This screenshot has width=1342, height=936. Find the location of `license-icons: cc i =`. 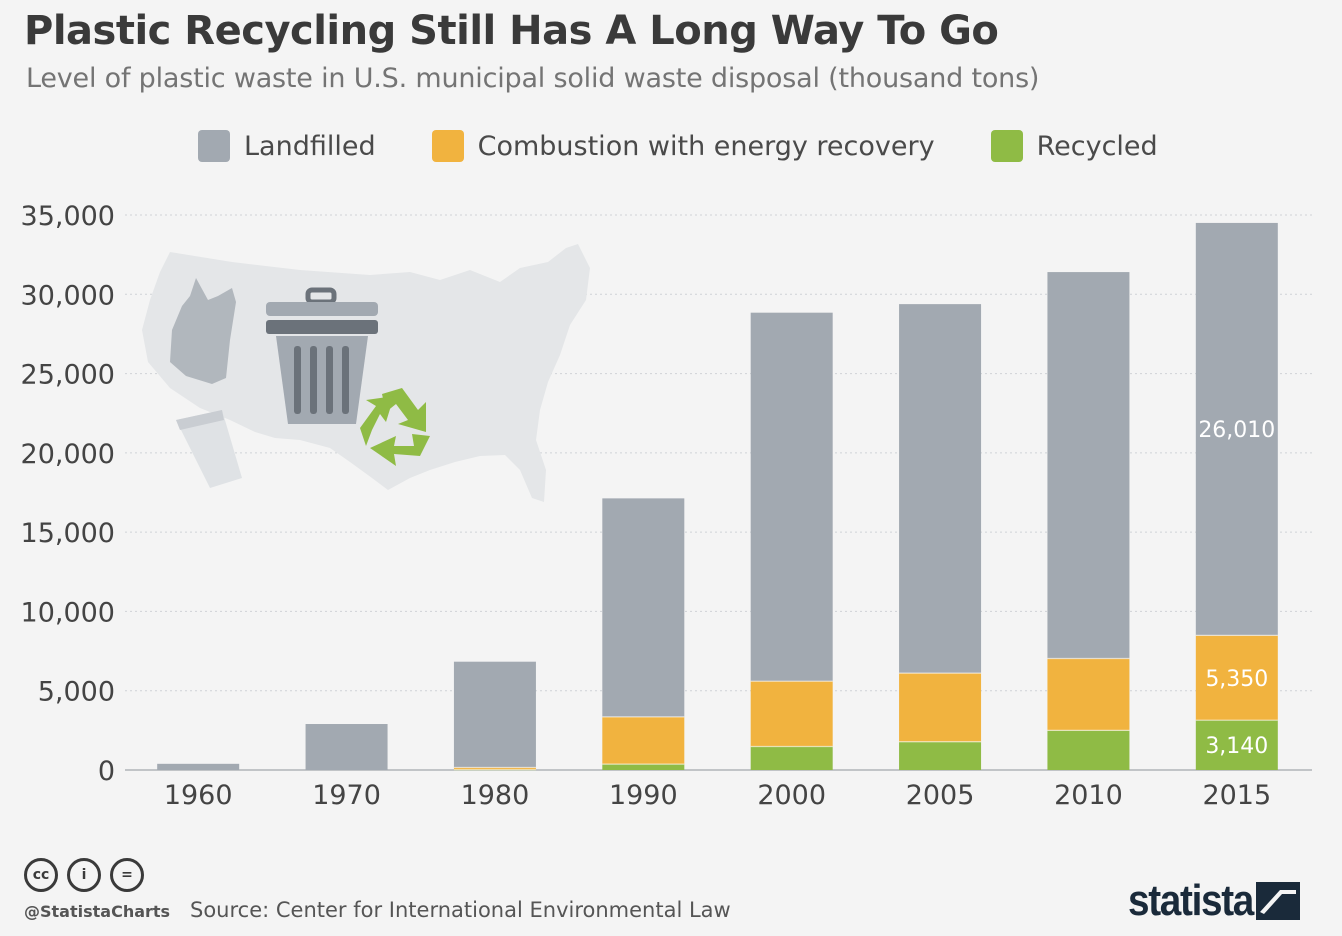

license-icons: cc i = is located at coordinates (88, 875).